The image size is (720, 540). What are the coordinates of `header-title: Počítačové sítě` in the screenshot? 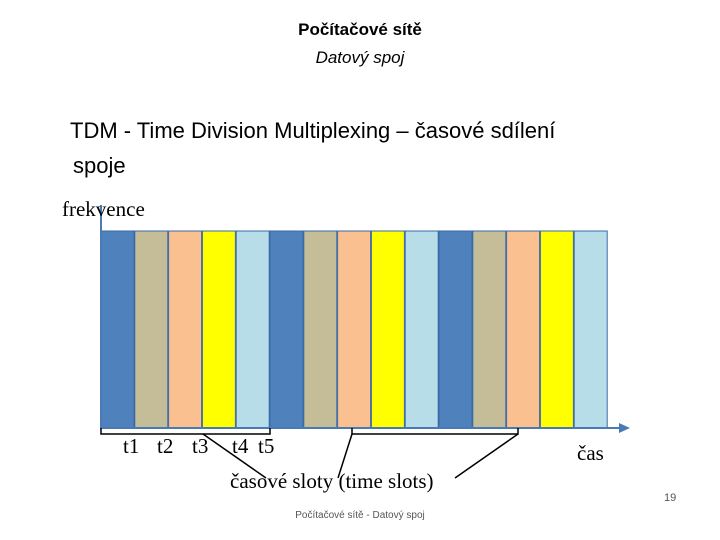 It's located at (360, 29).